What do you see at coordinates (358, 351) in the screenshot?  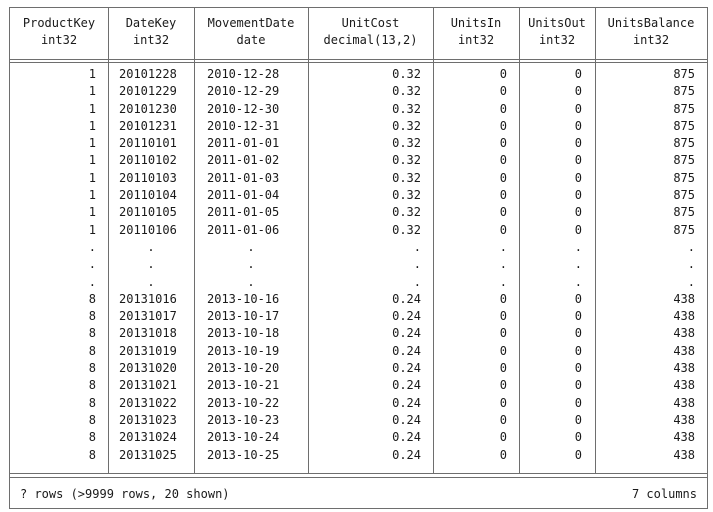 I see `table-row: 8 20131019 2013-10-19 0.24 0 0 438` at bounding box center [358, 351].